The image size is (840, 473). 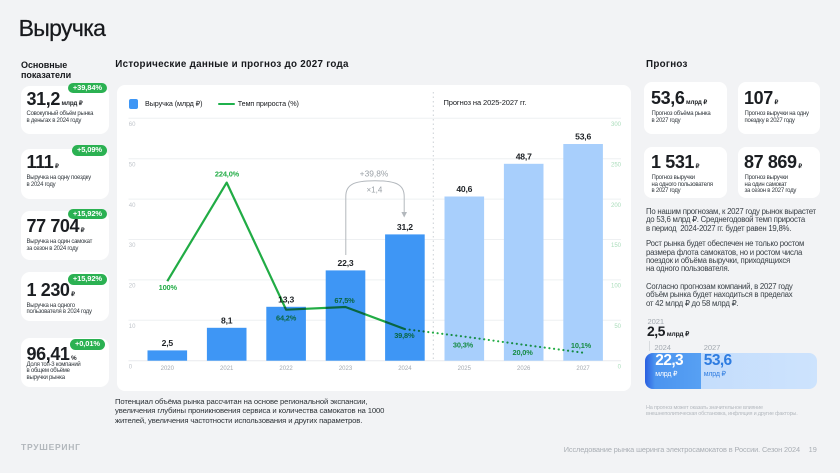 I want to click on svg-text: 20, so click(x=132, y=287).